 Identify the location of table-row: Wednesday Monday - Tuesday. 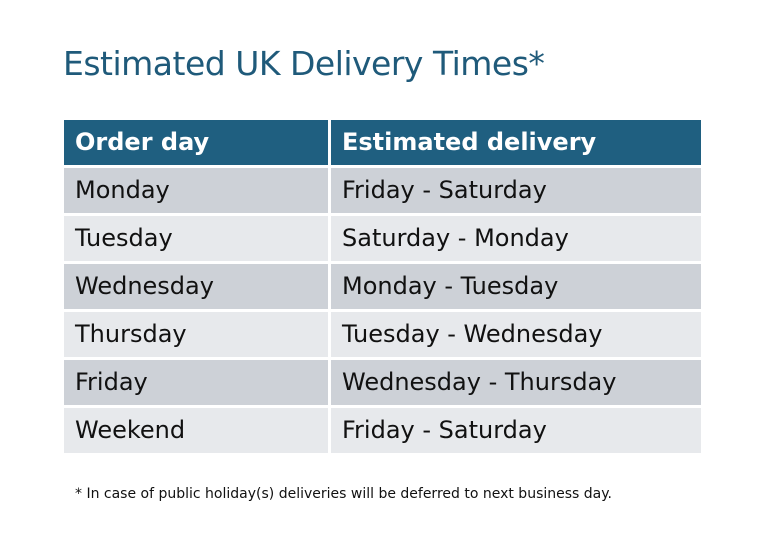
(382, 286).